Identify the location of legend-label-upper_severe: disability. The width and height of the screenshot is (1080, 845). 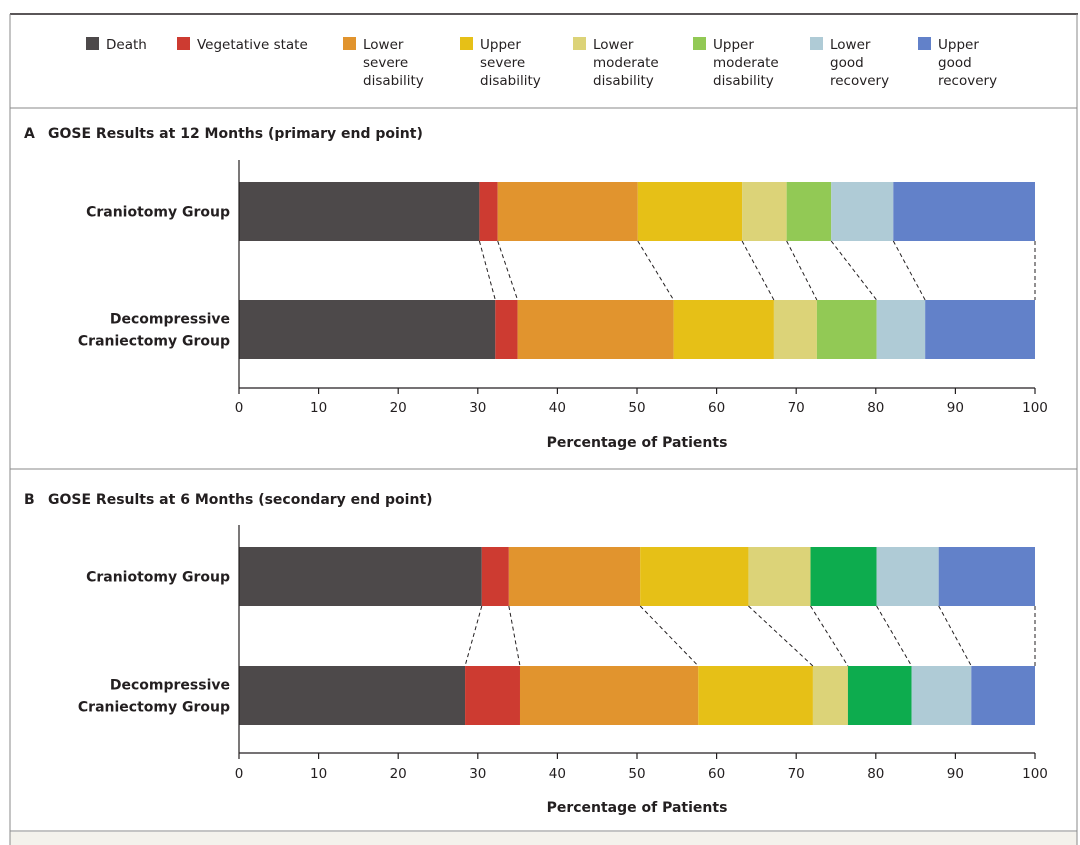
(510, 81).